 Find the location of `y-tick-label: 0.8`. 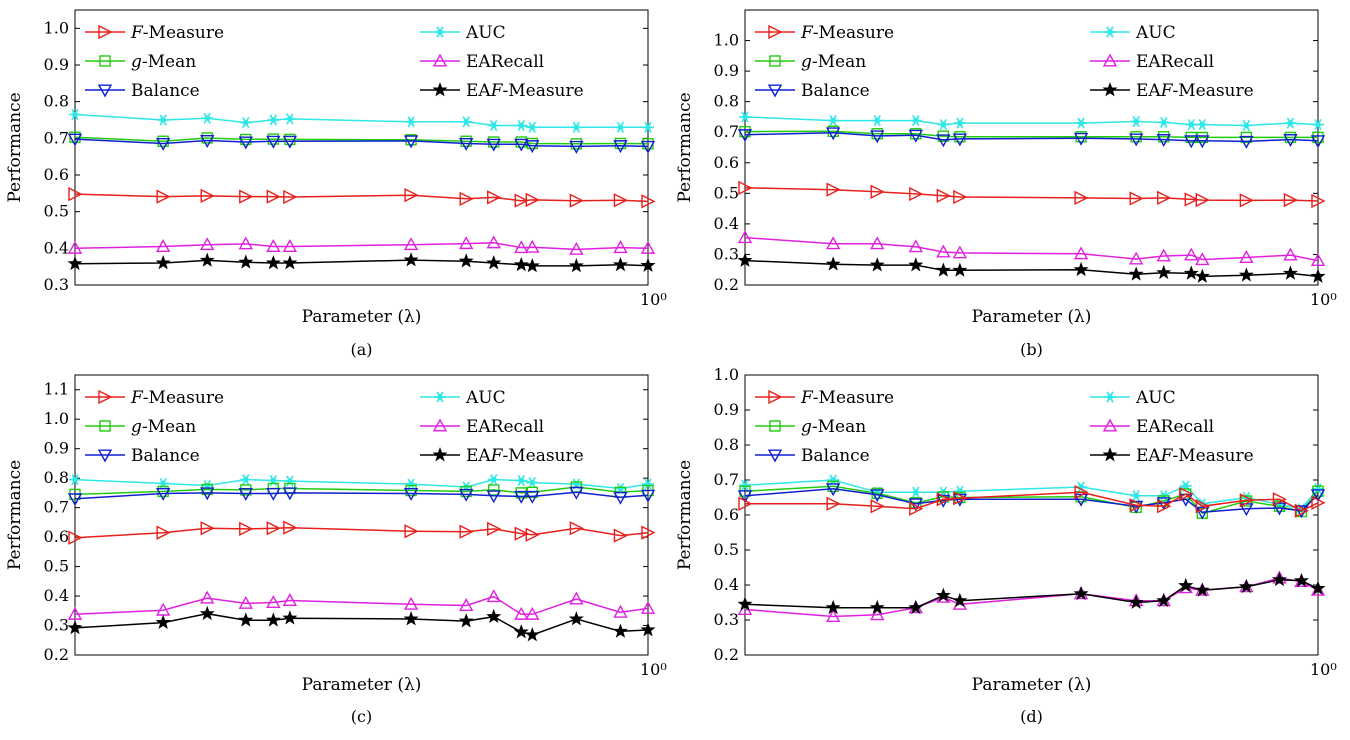

y-tick-label: 0.8 is located at coordinates (56, 101).